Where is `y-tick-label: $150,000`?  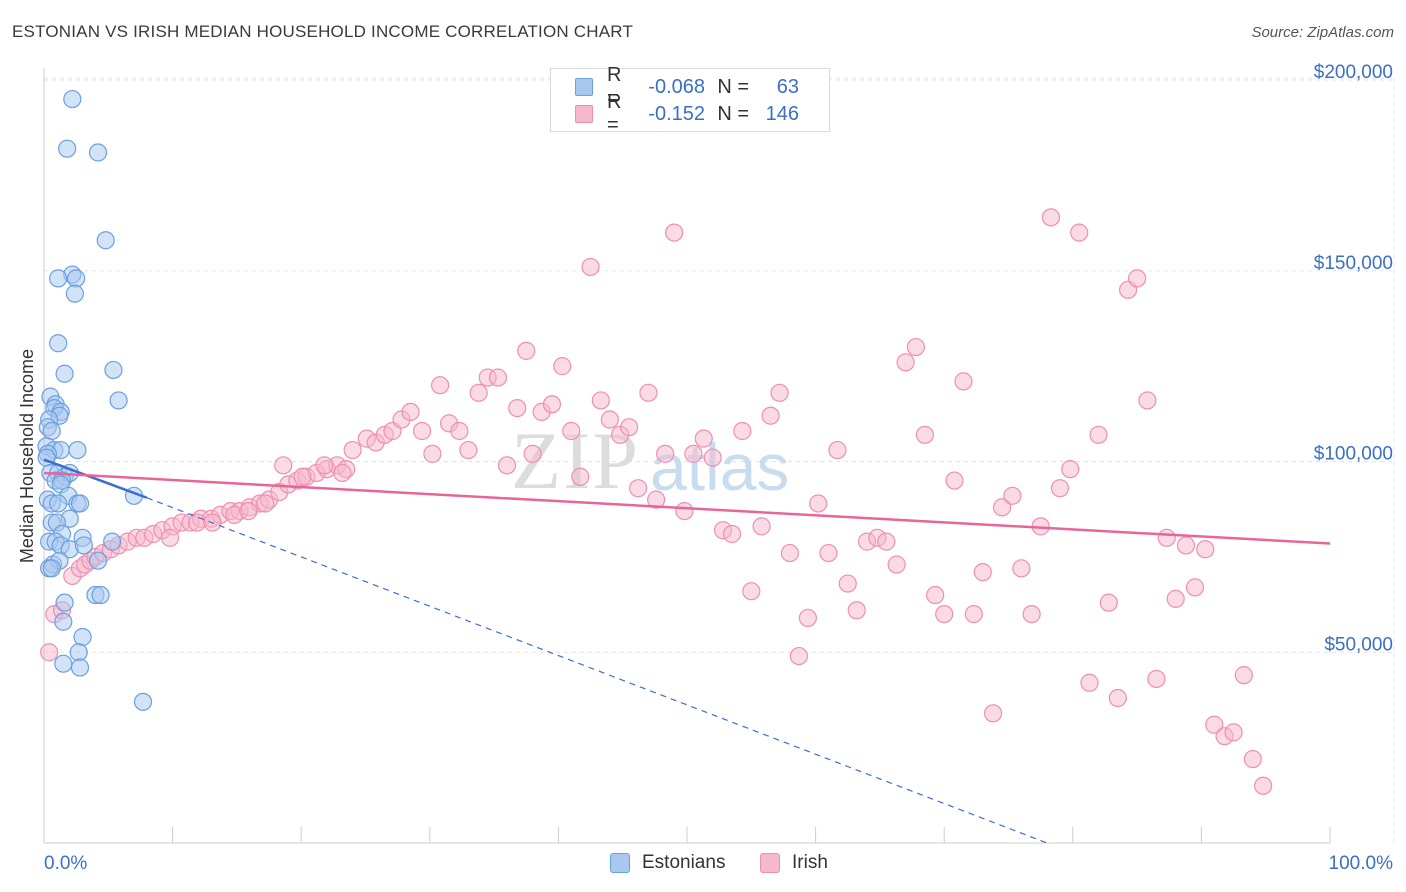
y-tick-label: $150,000 is located at coordinates (1353, 263).